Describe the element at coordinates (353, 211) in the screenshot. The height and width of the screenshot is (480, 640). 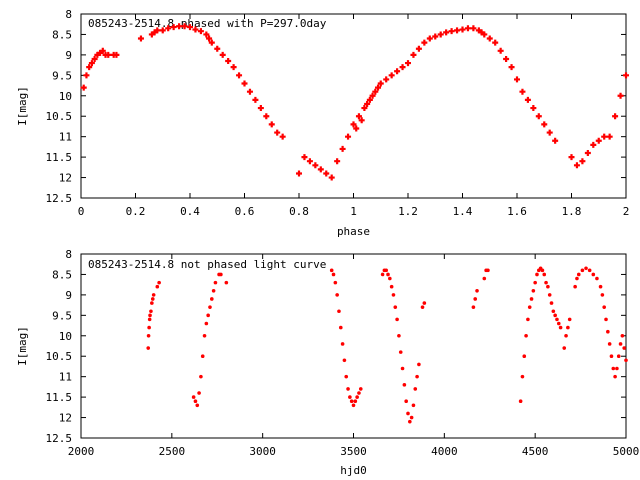
I see `x-tick-label: 1` at that location.